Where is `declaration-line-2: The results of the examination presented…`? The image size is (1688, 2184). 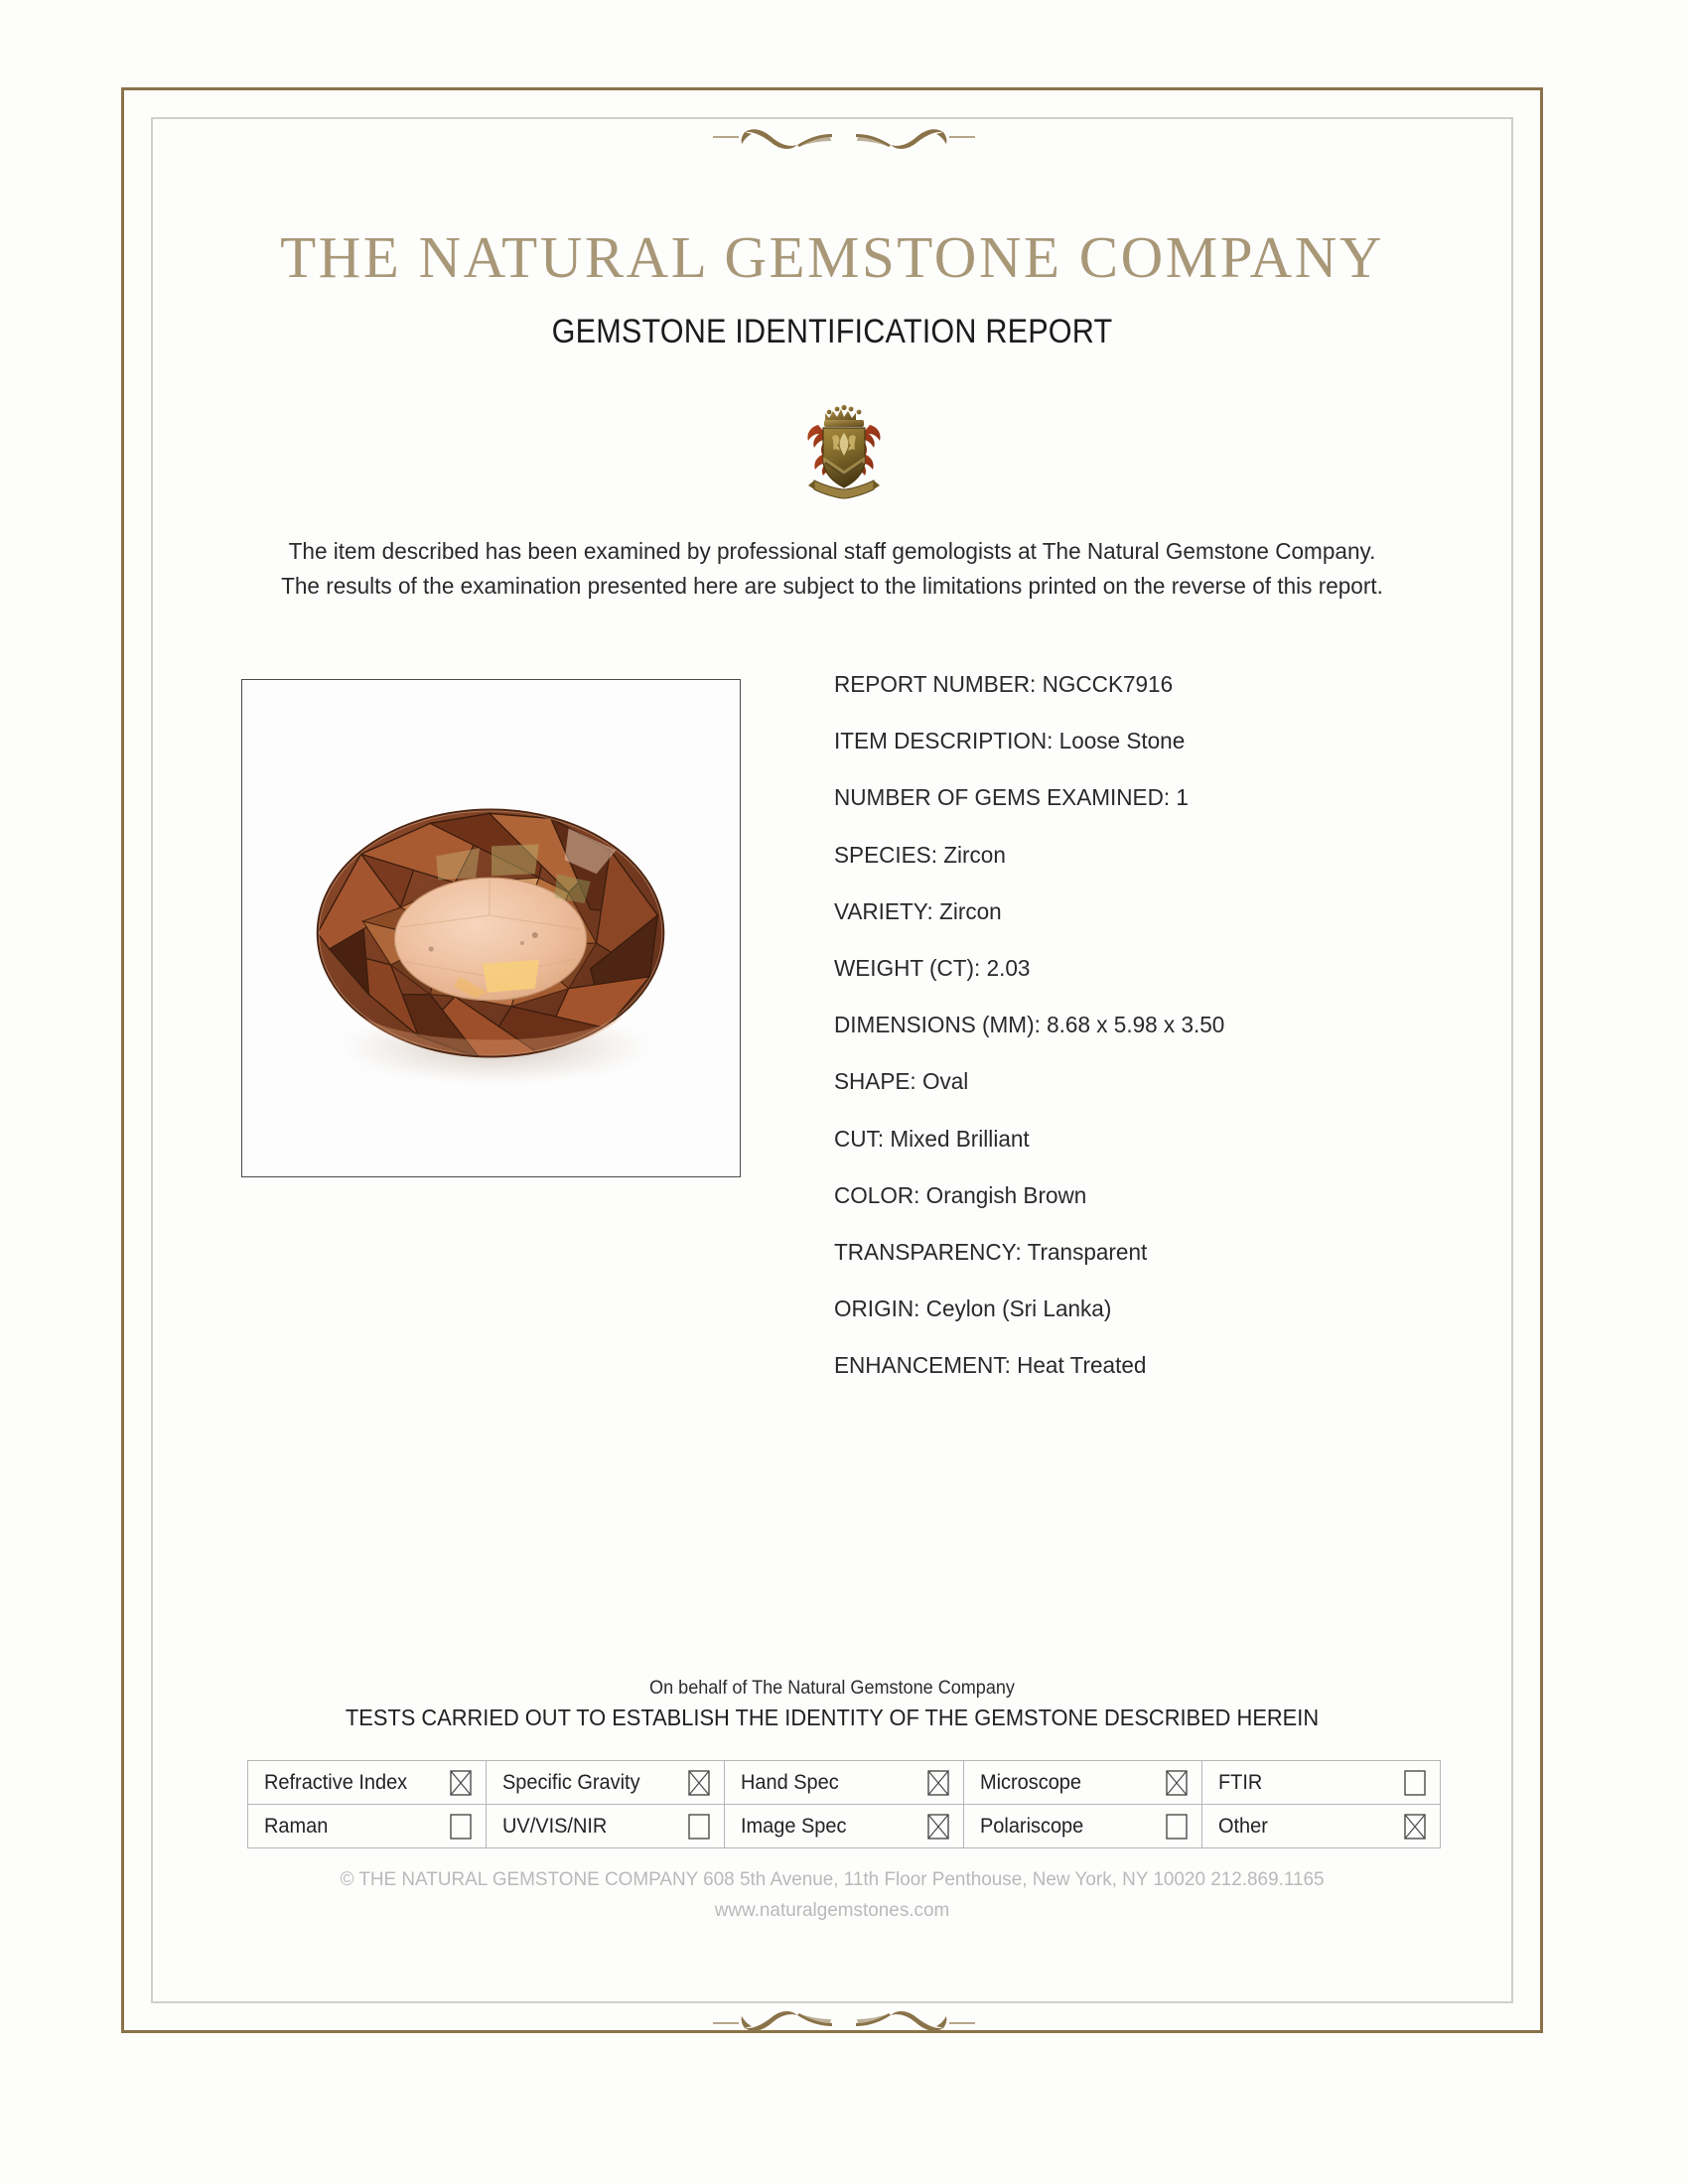 declaration-line-2: The results of the examination presented… is located at coordinates (832, 586).